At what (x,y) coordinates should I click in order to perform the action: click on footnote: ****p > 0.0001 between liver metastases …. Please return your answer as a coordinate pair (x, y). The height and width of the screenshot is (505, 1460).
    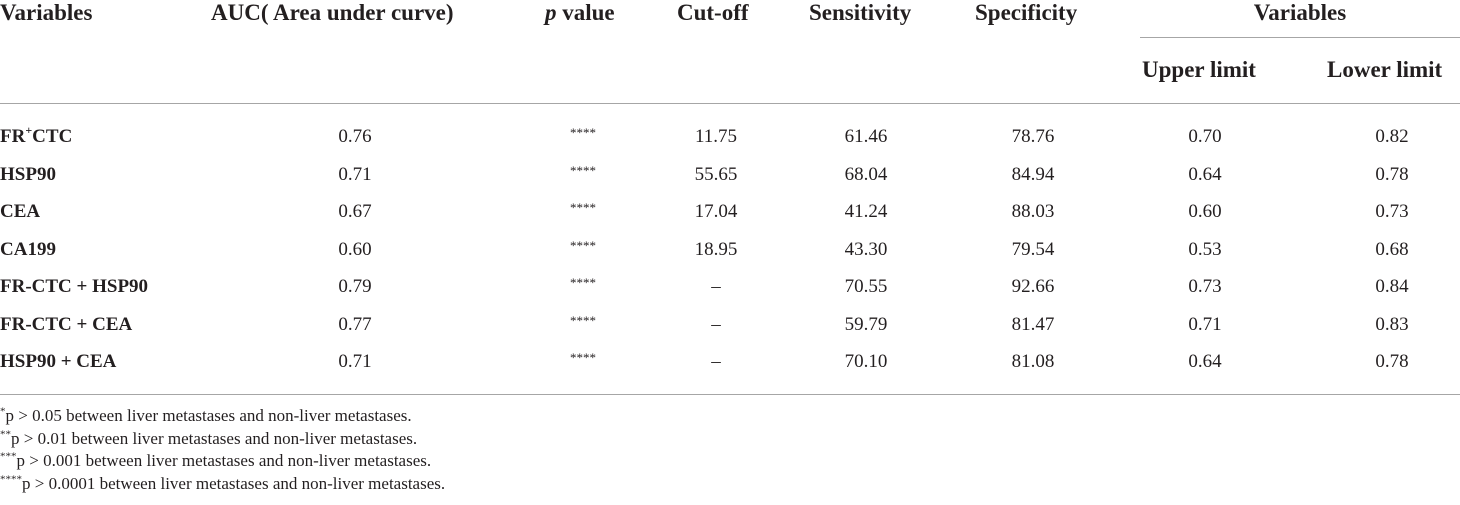
    Looking at the image, I should click on (222, 484).